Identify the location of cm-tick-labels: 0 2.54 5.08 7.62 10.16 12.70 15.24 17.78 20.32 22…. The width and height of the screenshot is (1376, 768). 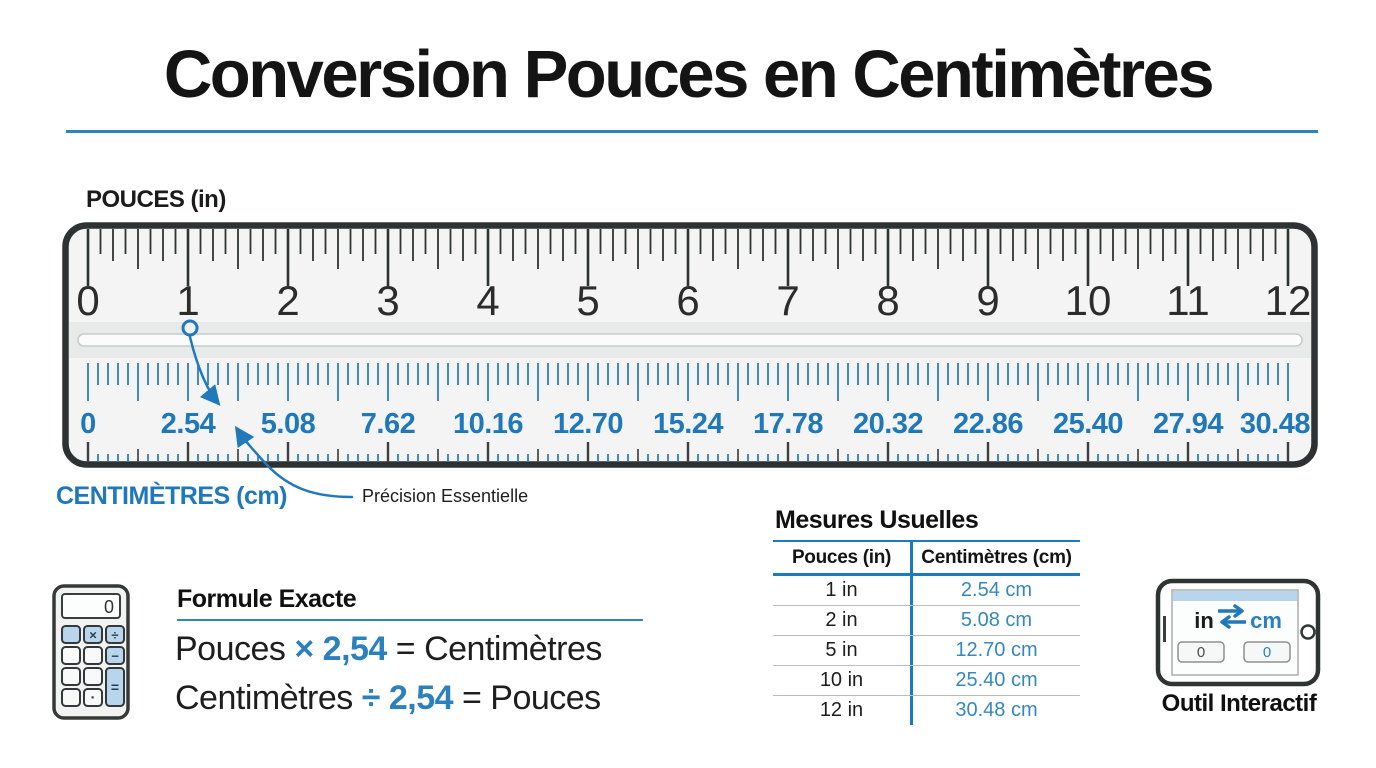
(695, 424).